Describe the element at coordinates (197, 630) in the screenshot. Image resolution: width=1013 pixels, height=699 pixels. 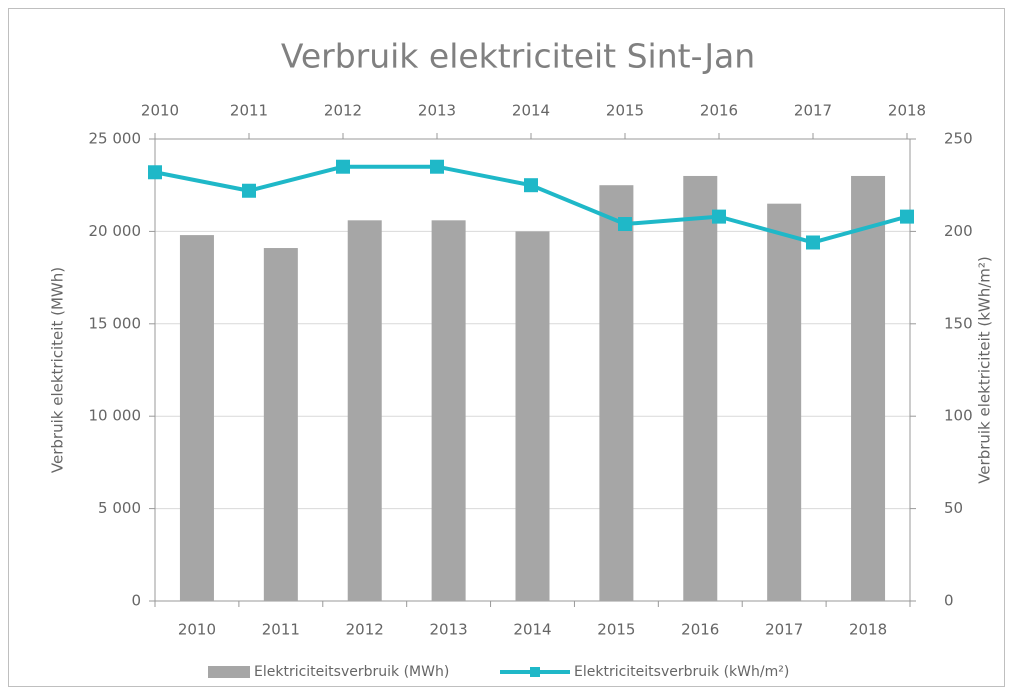
I see `x-tick-label: 2010` at that location.